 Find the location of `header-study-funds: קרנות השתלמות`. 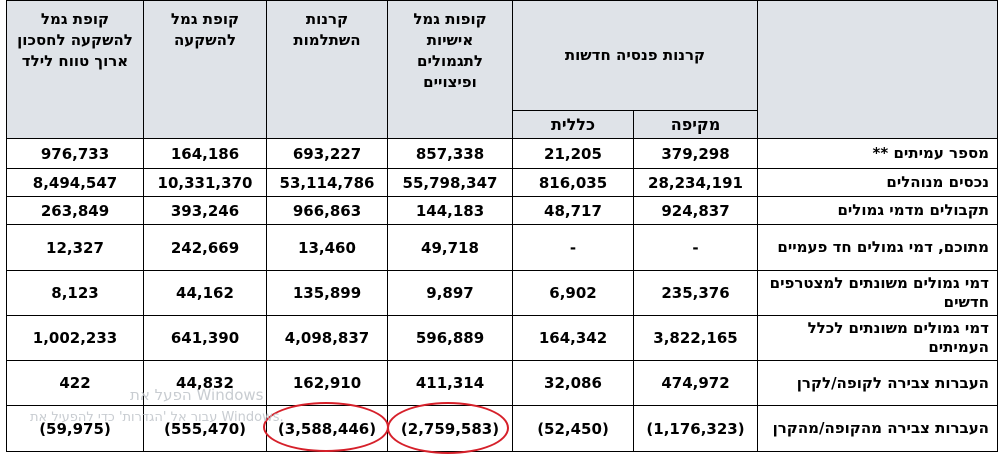

header-study-funds: קרנות השתלמות is located at coordinates (327, 69).